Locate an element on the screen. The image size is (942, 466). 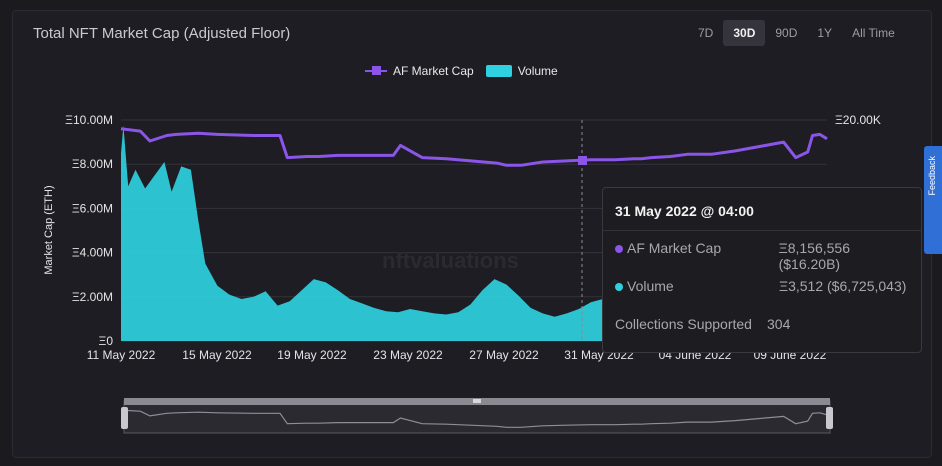
chart-title: Total NFT Market Cap (Adjusted Floor) is located at coordinates (162, 33).